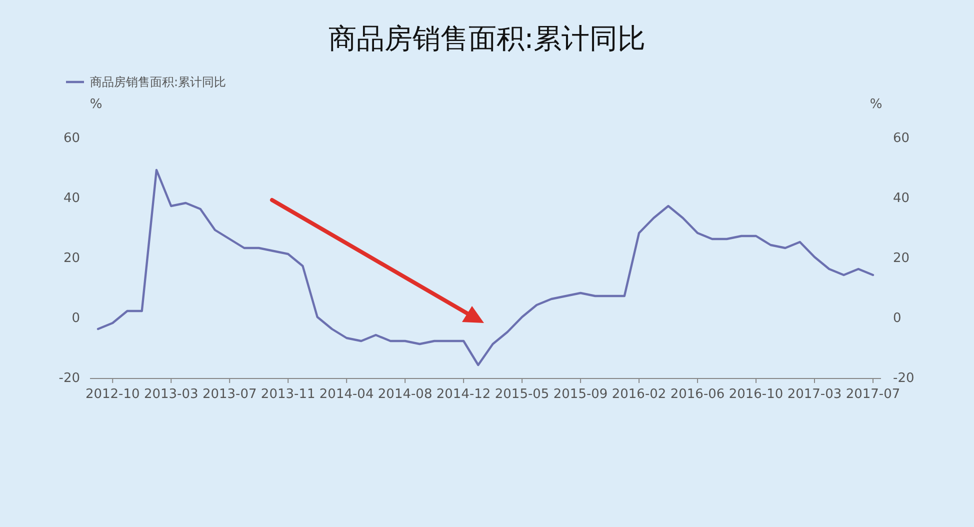  Describe the element at coordinates (76, 318) in the screenshot. I see `y-tick-label: 0` at that location.